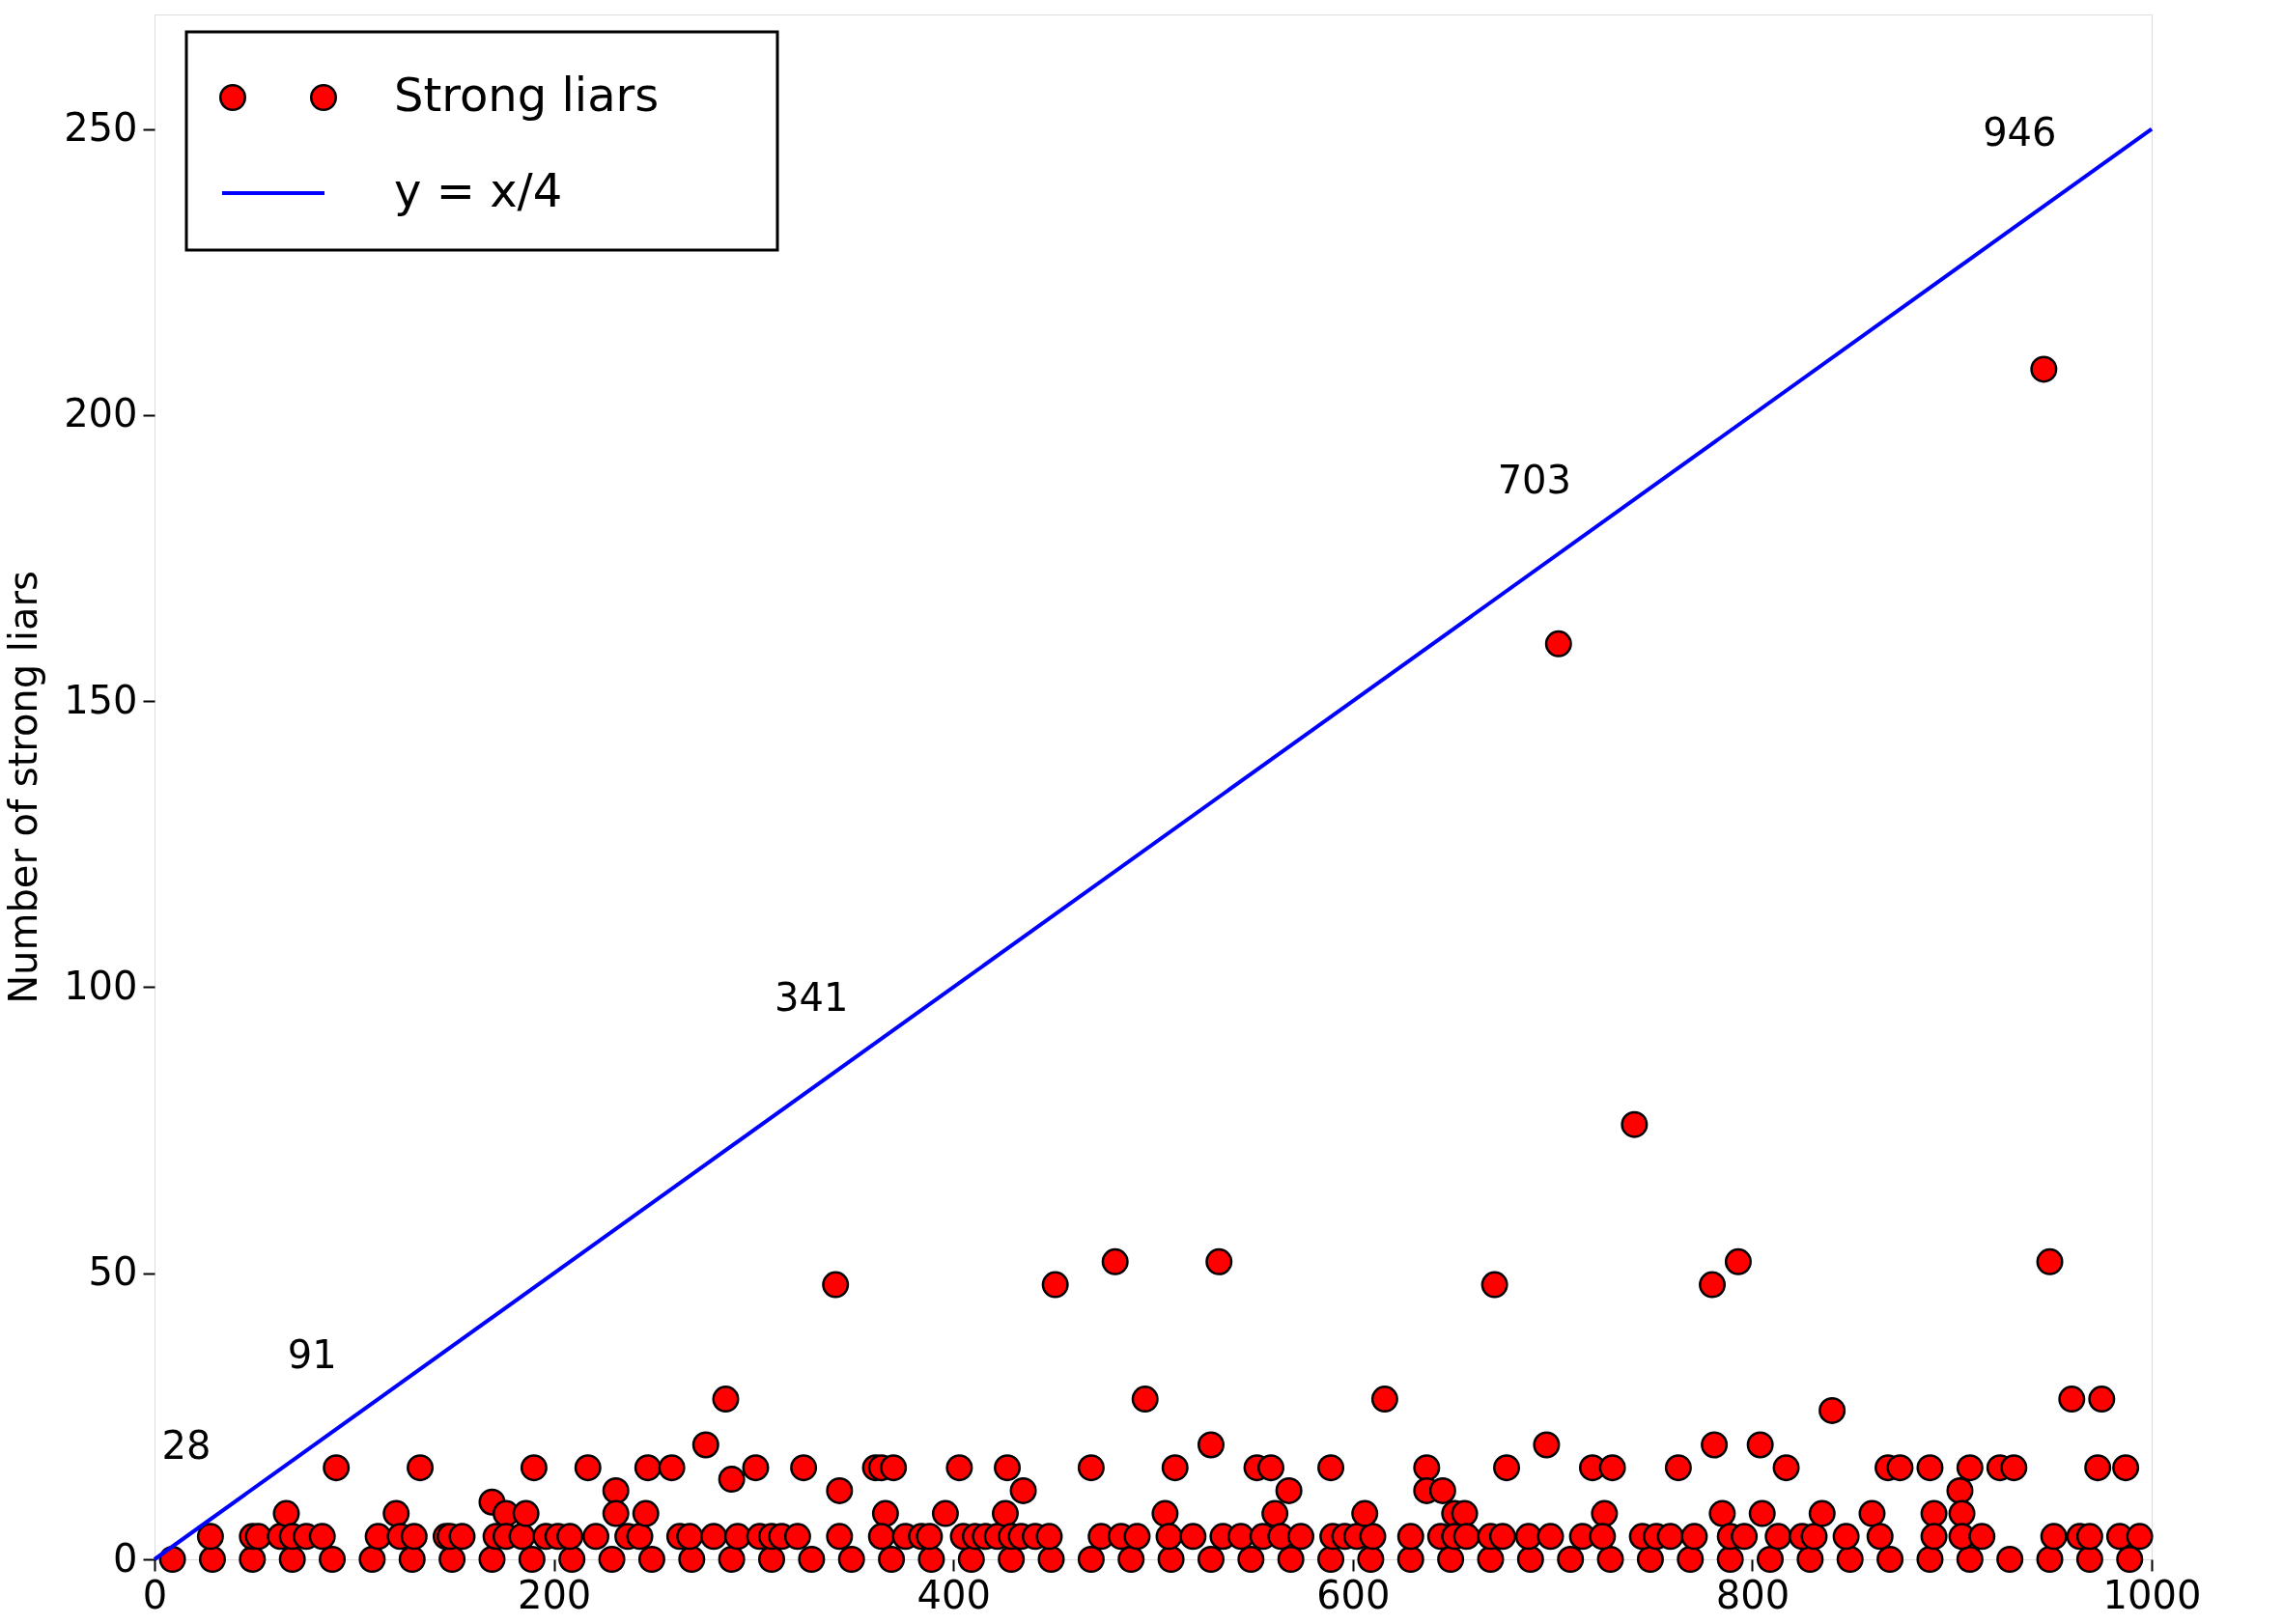 This screenshot has height=1624, width=2283. Describe the element at coordinates (1752, 1595) in the screenshot. I see `x-tick-label: 800` at that location.